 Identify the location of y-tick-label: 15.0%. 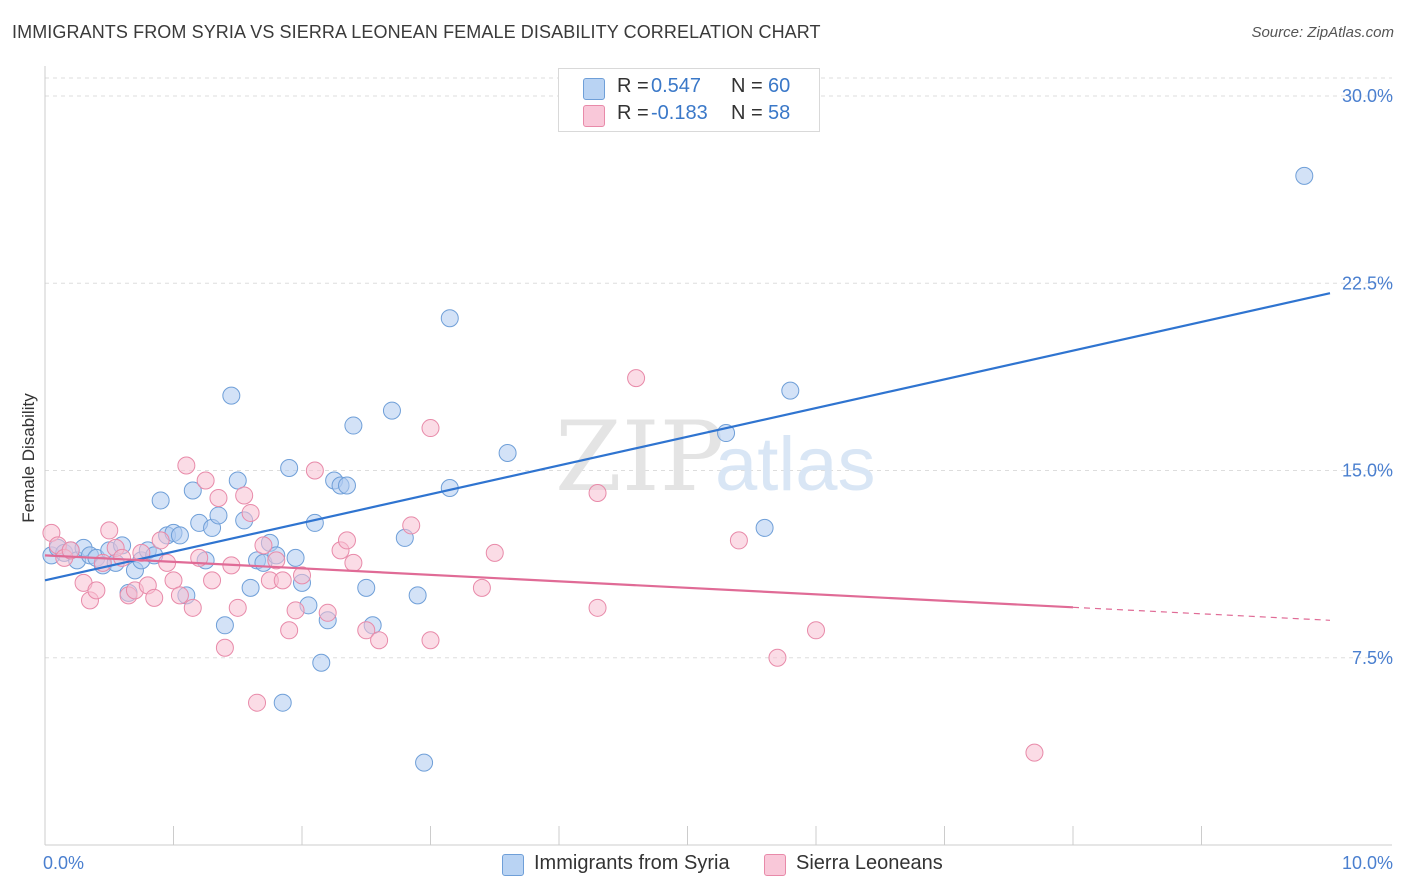
(1367, 471).